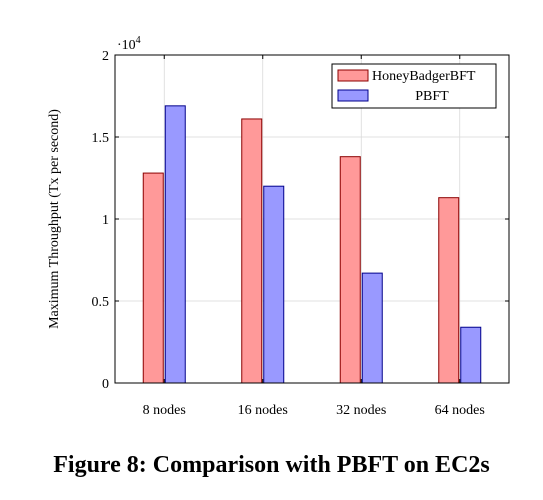 The image size is (543, 500). Describe the element at coordinates (101, 138) in the screenshot. I see `y-tick-label: 1.5` at that location.